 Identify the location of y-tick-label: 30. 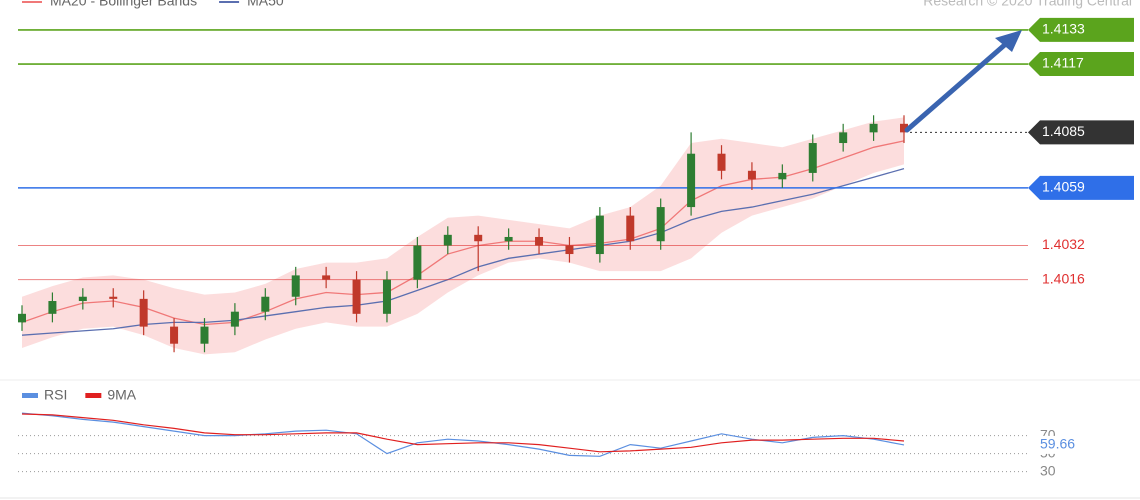
(1048, 470).